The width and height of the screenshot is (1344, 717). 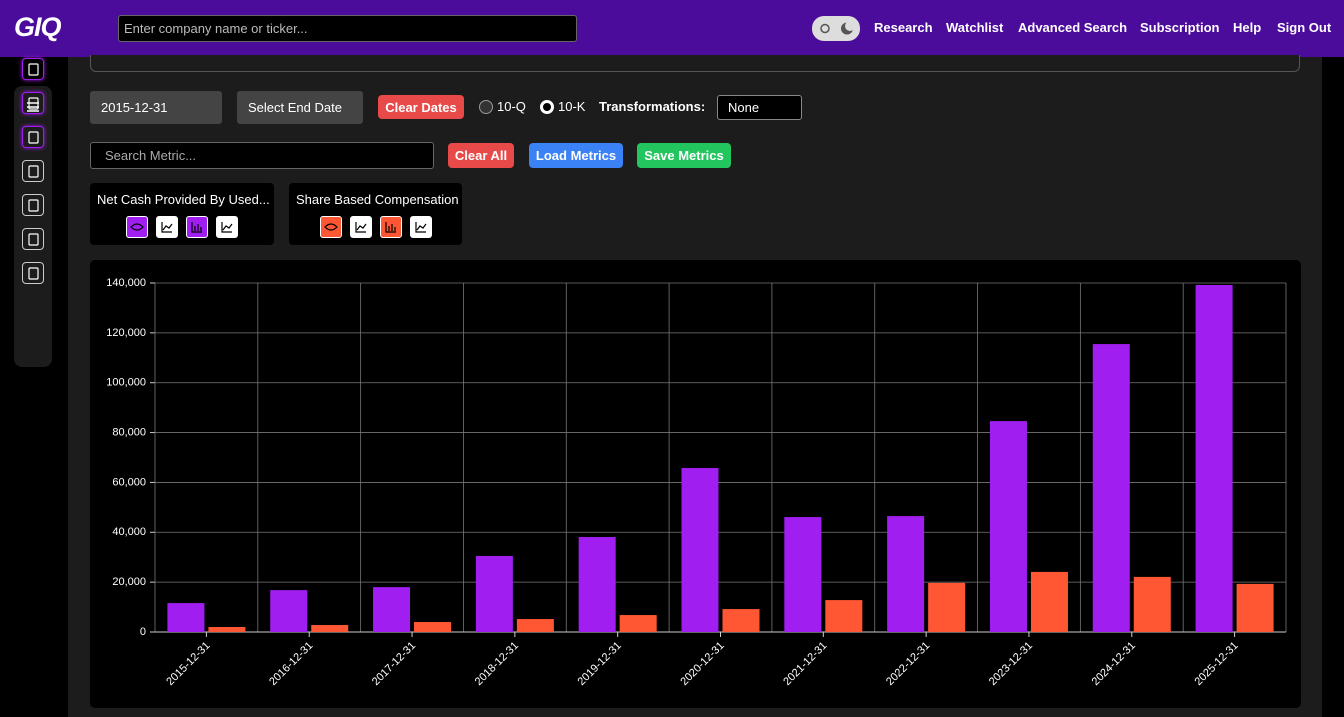 I want to click on y-tick-label: 100,000, so click(x=126, y=383).